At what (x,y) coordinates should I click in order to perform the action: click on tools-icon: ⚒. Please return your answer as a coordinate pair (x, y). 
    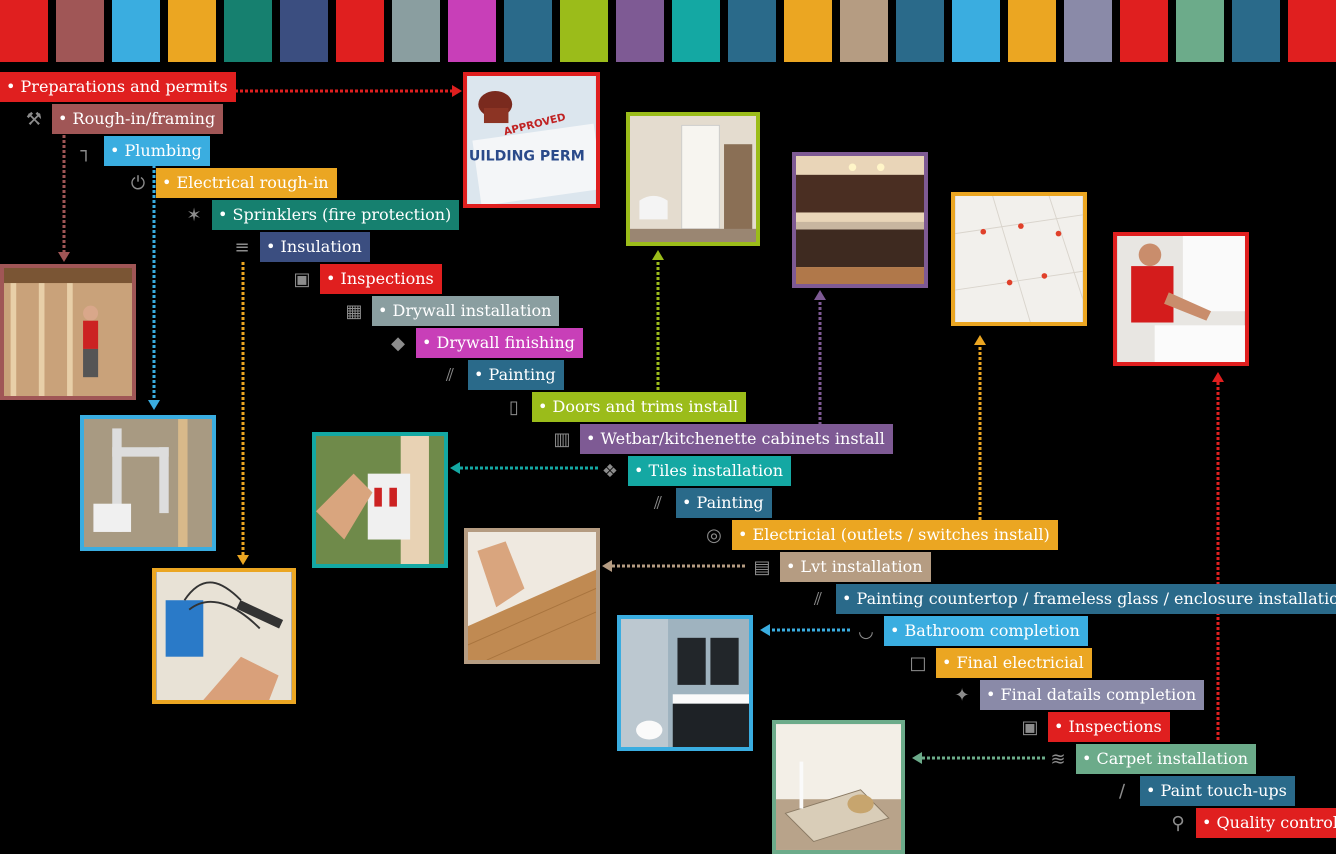
    Looking at the image, I should click on (34, 119).